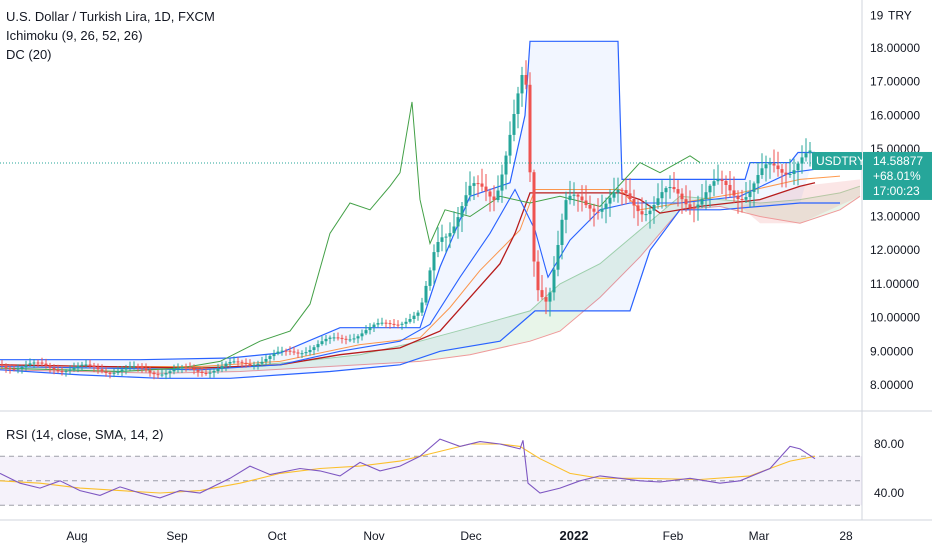 This screenshot has width=932, height=550. I want to click on price-tick-label: 19, so click(877, 15).